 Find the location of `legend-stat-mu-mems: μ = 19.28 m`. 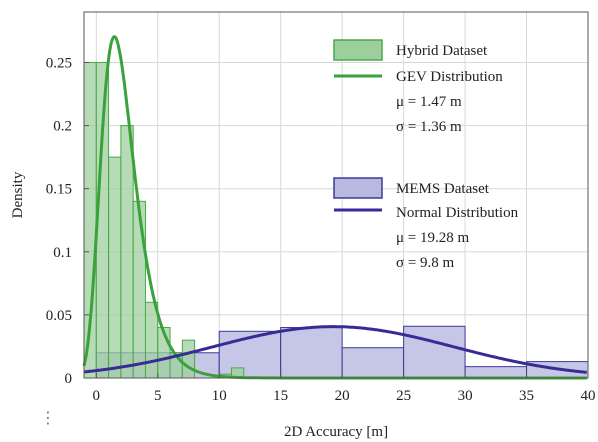

legend-stat-mu-mems: μ = 19.28 m is located at coordinates (433, 238).